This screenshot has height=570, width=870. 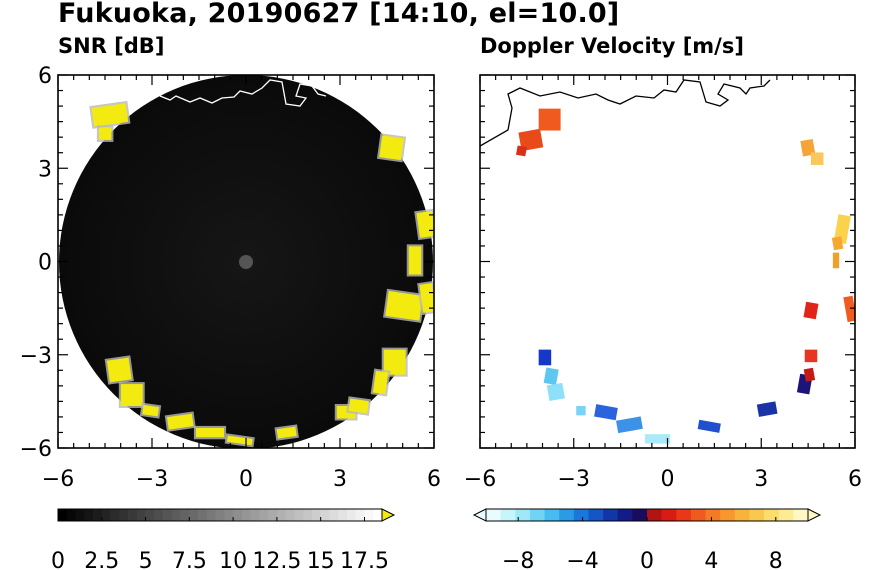 What do you see at coordinates (321, 559) in the screenshot?
I see `snr-colorbar-label: 15` at bounding box center [321, 559].